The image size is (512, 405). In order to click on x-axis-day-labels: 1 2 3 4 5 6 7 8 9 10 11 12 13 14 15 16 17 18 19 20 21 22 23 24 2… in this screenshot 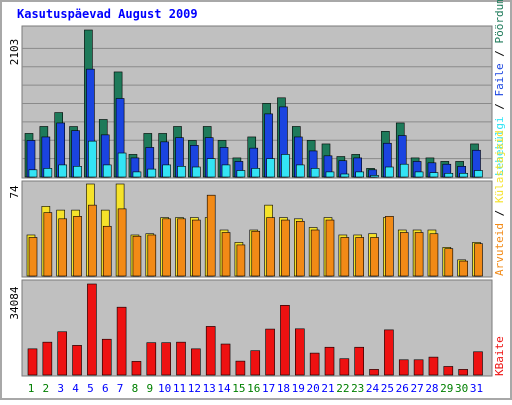, I will do `click(255, 388)`.